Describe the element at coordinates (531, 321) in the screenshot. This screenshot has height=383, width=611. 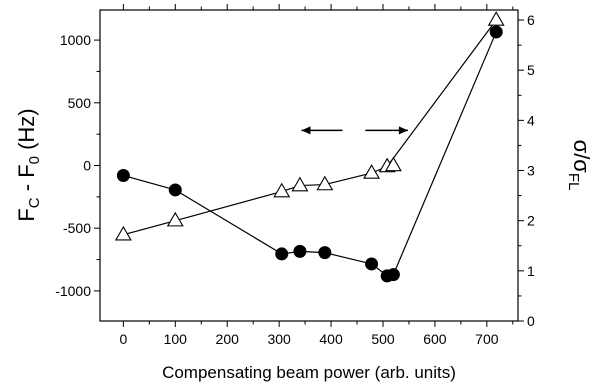
I see `right-y-tick-label: 0` at that location.